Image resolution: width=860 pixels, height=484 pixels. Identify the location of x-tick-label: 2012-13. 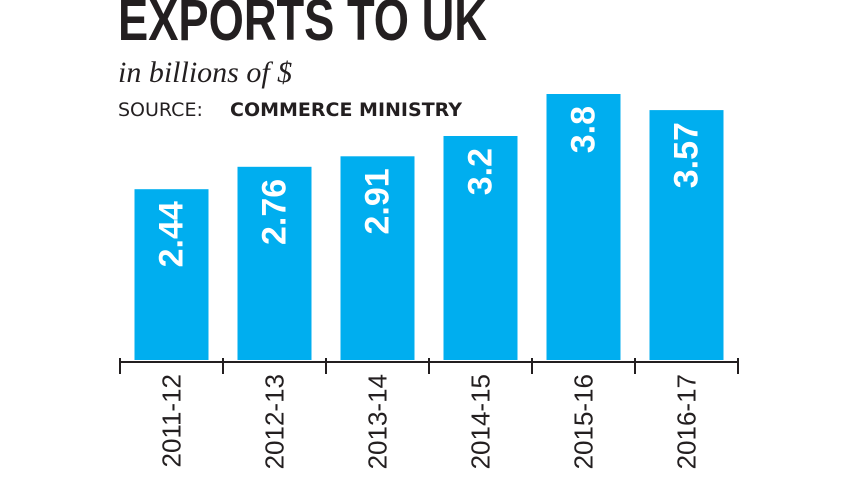
(275, 421).